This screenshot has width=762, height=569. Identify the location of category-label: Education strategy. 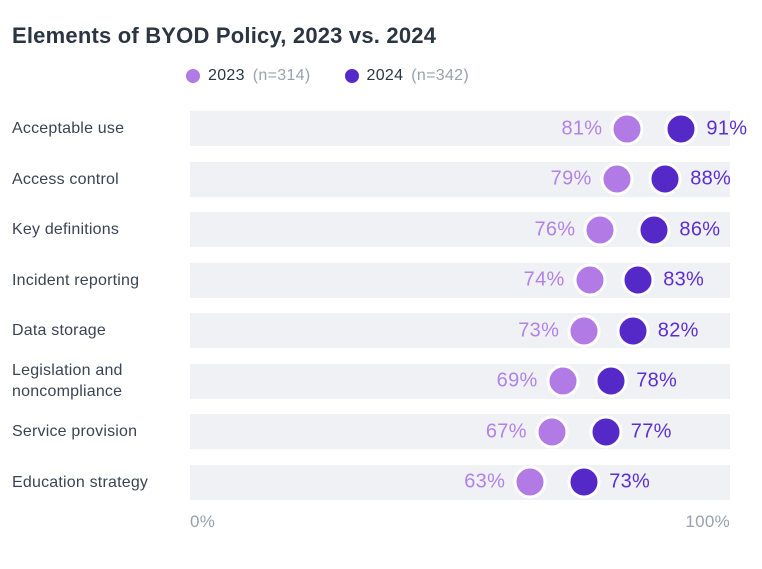
(80, 482).